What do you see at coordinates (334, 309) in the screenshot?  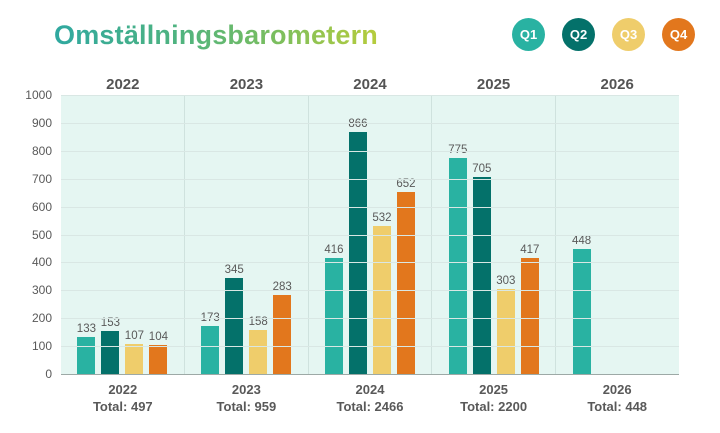 I see `bar-q1-2024: 416` at bounding box center [334, 309].